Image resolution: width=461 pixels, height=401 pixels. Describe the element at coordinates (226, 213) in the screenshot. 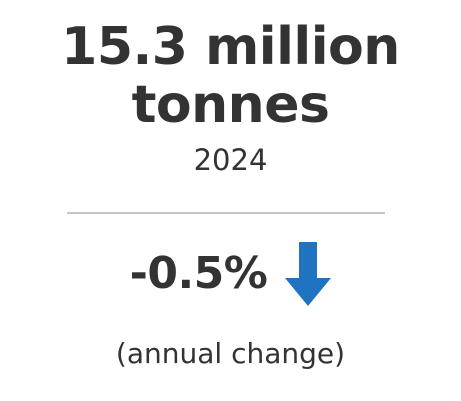

I see `divider` at that location.